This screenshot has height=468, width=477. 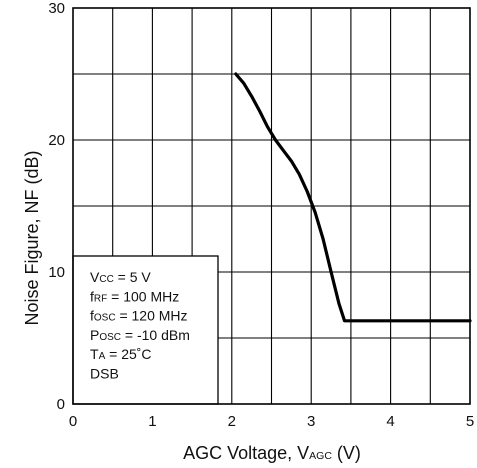 What do you see at coordinates (139, 316) in the screenshot?
I see `condition-line: fOSC = 120 MHz` at bounding box center [139, 316].